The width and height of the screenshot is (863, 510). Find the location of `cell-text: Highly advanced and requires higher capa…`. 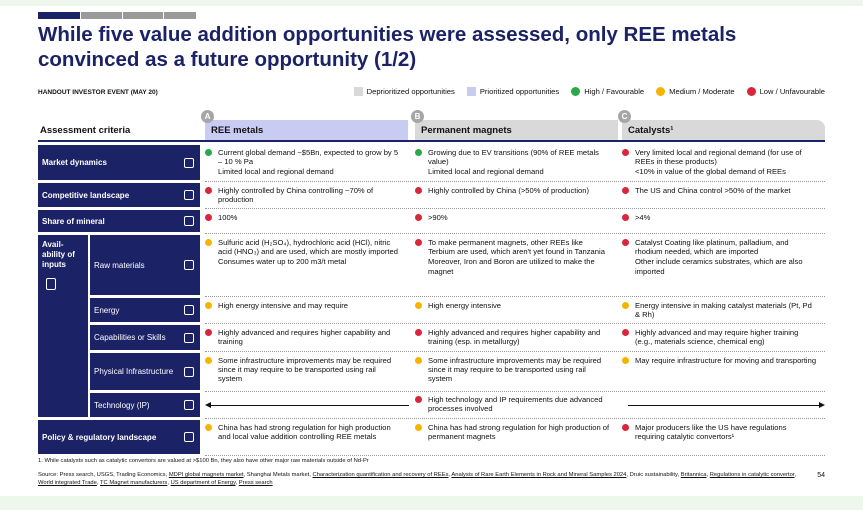

cell-text: Highly advanced and requires higher capa… is located at coordinates (514, 337).